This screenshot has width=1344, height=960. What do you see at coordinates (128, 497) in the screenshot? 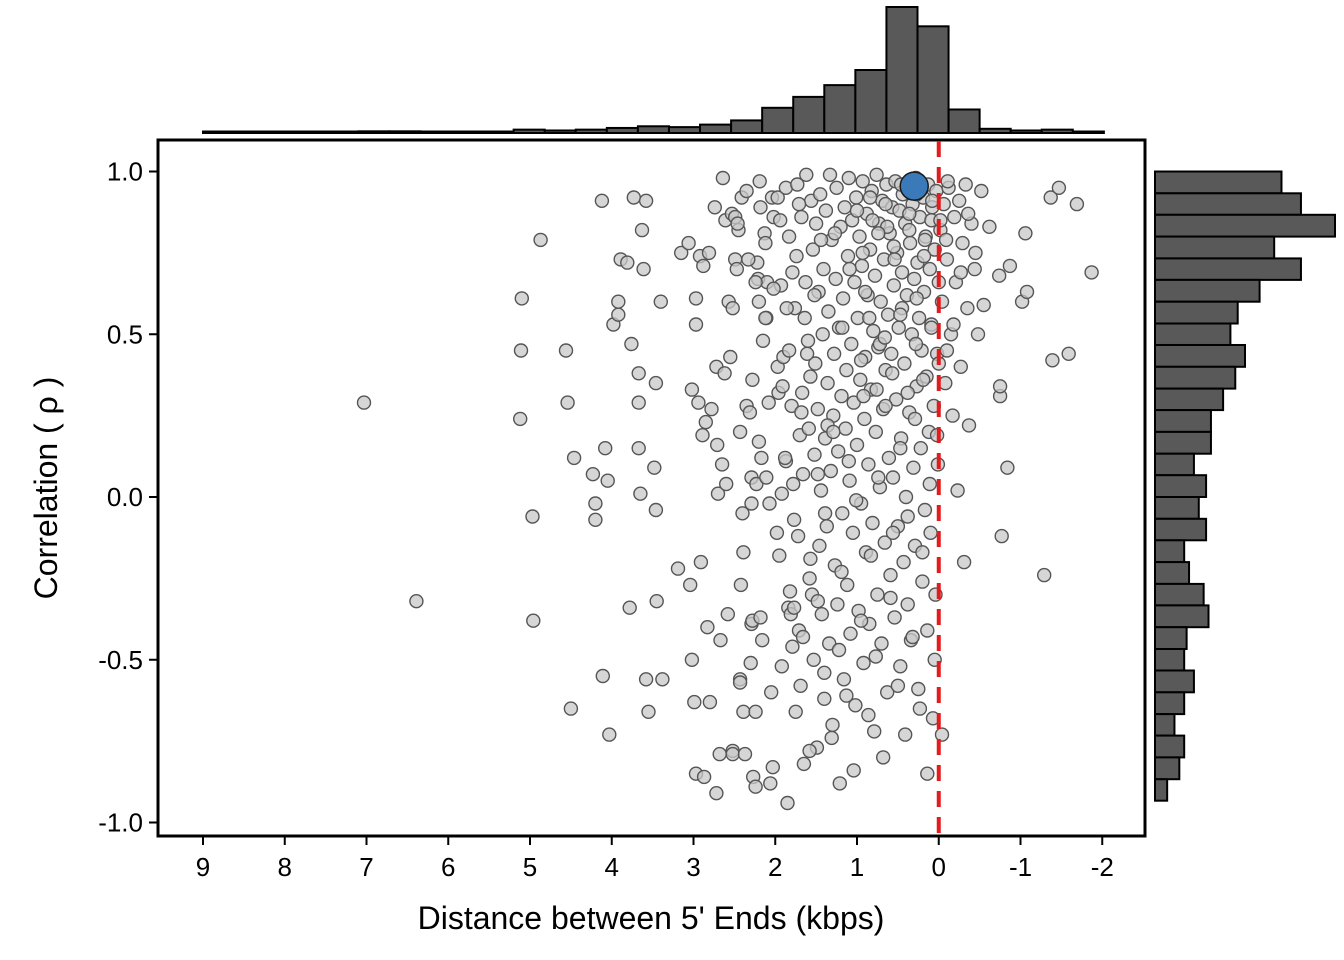
I see `y-axis: 1.0 0.5 0.0 -0.5 -1.0` at bounding box center [128, 497].